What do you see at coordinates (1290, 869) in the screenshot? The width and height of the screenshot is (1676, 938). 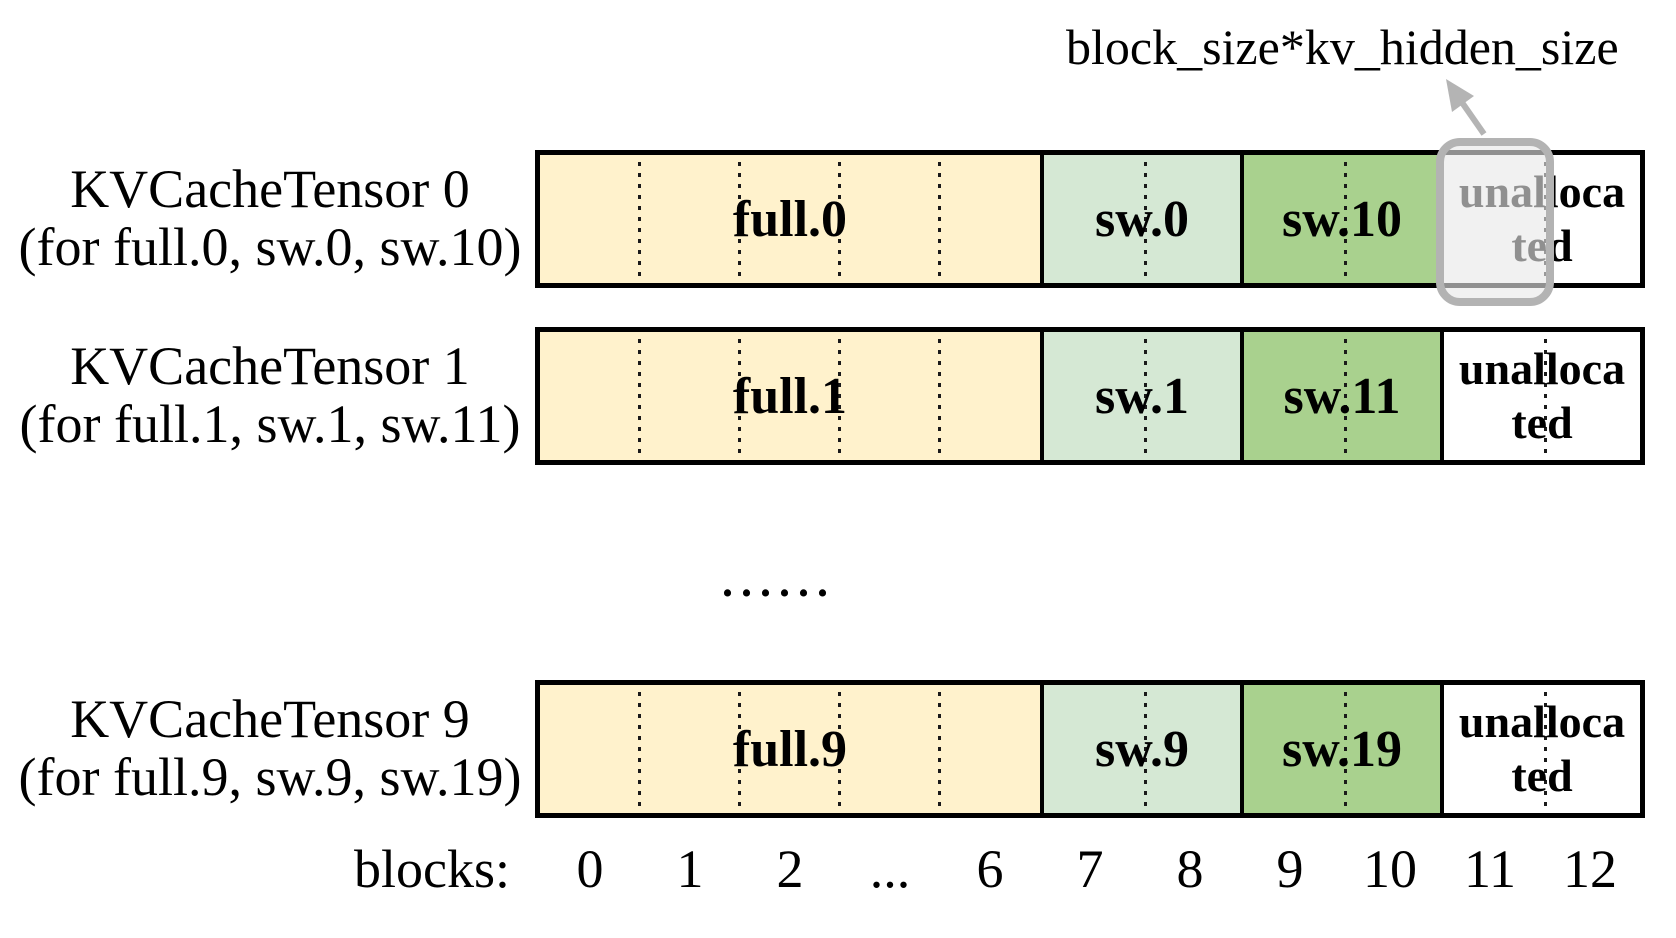 I see `block-tick-9: 9` at bounding box center [1290, 869].